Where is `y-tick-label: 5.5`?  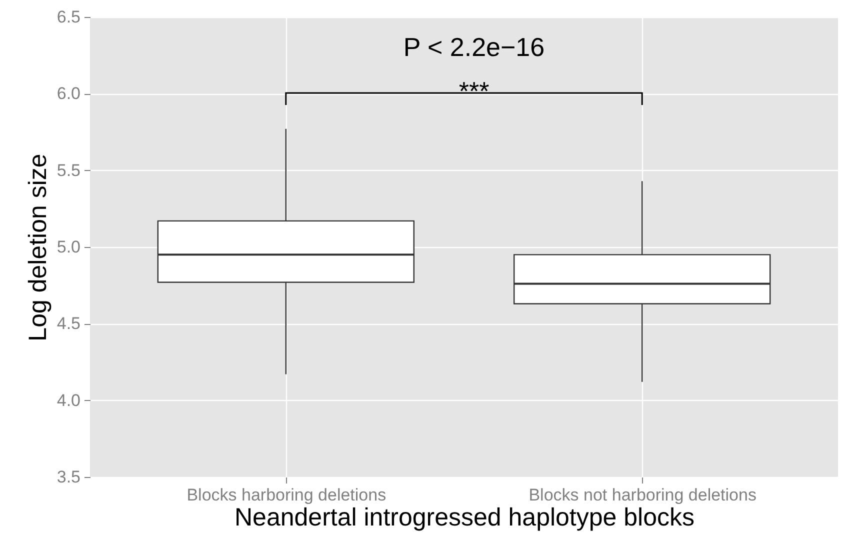
y-tick-label: 5.5 is located at coordinates (68, 170).